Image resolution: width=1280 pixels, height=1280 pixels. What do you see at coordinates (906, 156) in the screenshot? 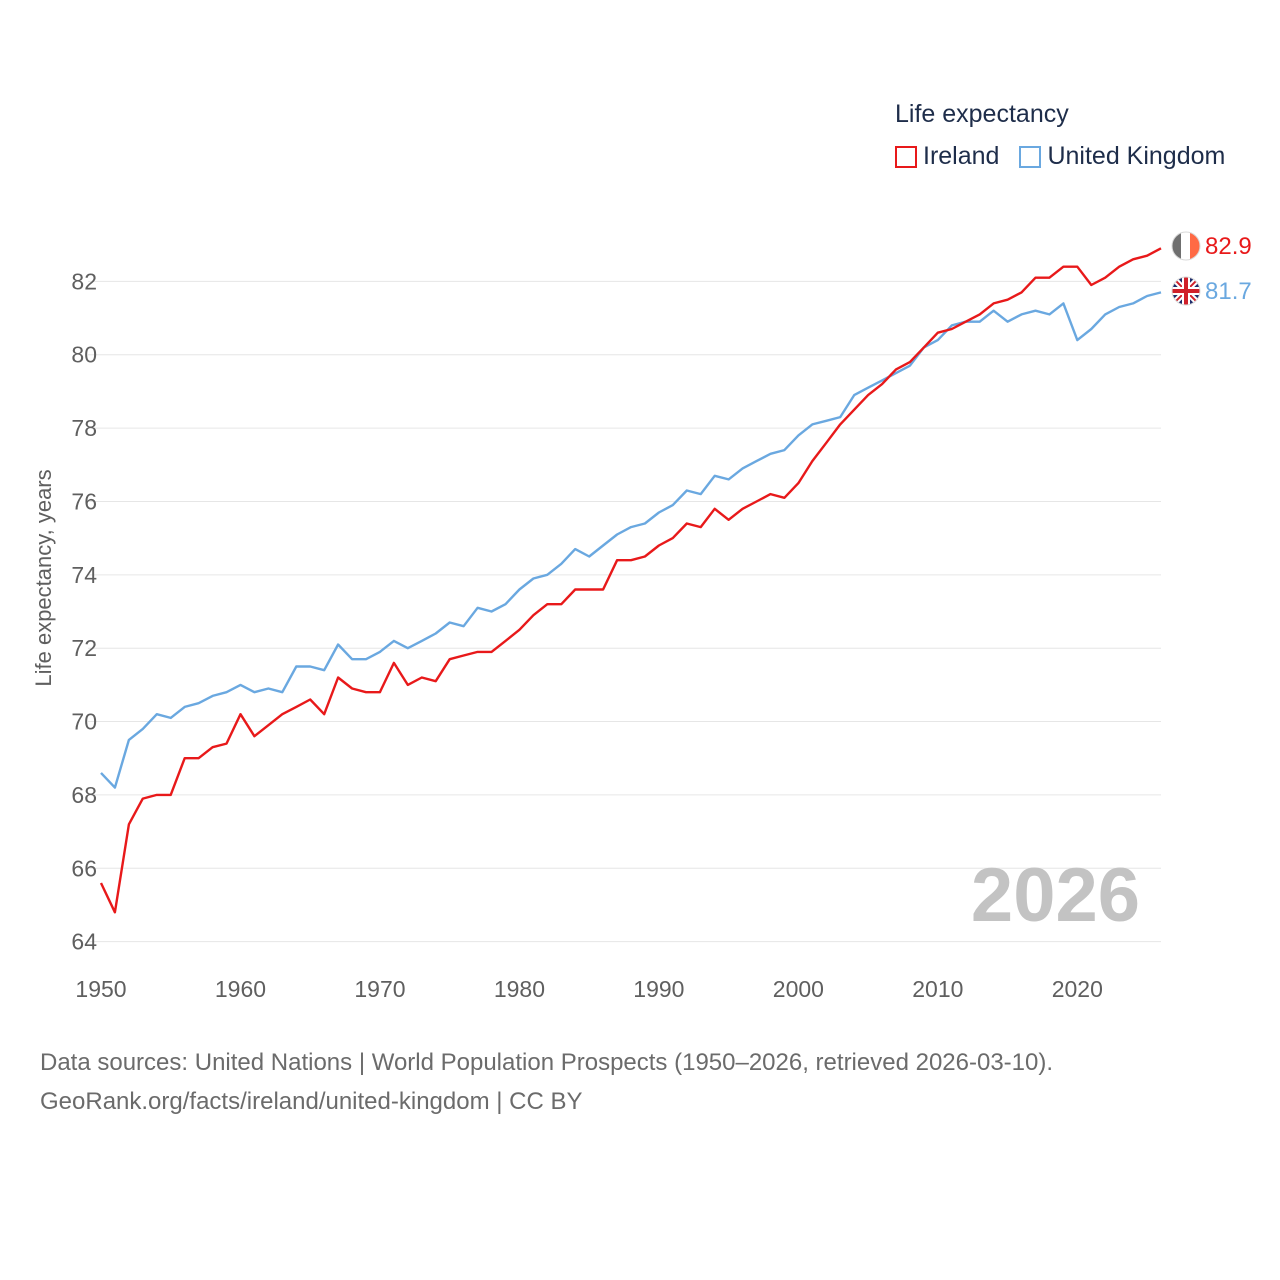
I see `ireland-swatch-icon` at bounding box center [906, 156].